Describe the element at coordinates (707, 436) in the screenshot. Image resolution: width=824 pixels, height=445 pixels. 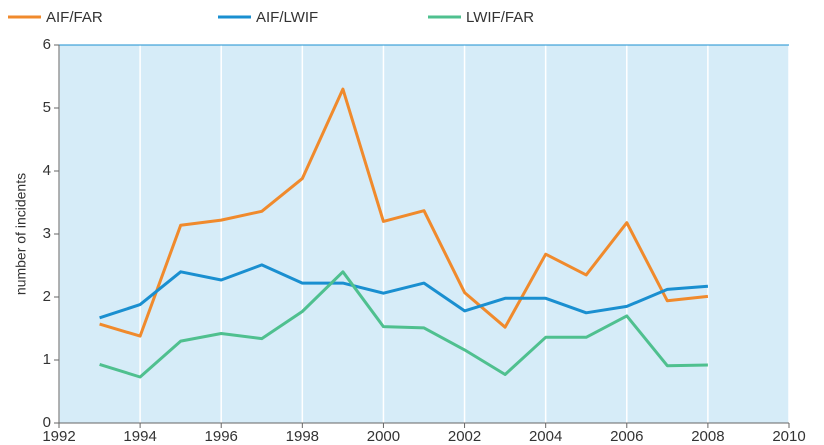
I see `x-tick-label: 2008` at that location.